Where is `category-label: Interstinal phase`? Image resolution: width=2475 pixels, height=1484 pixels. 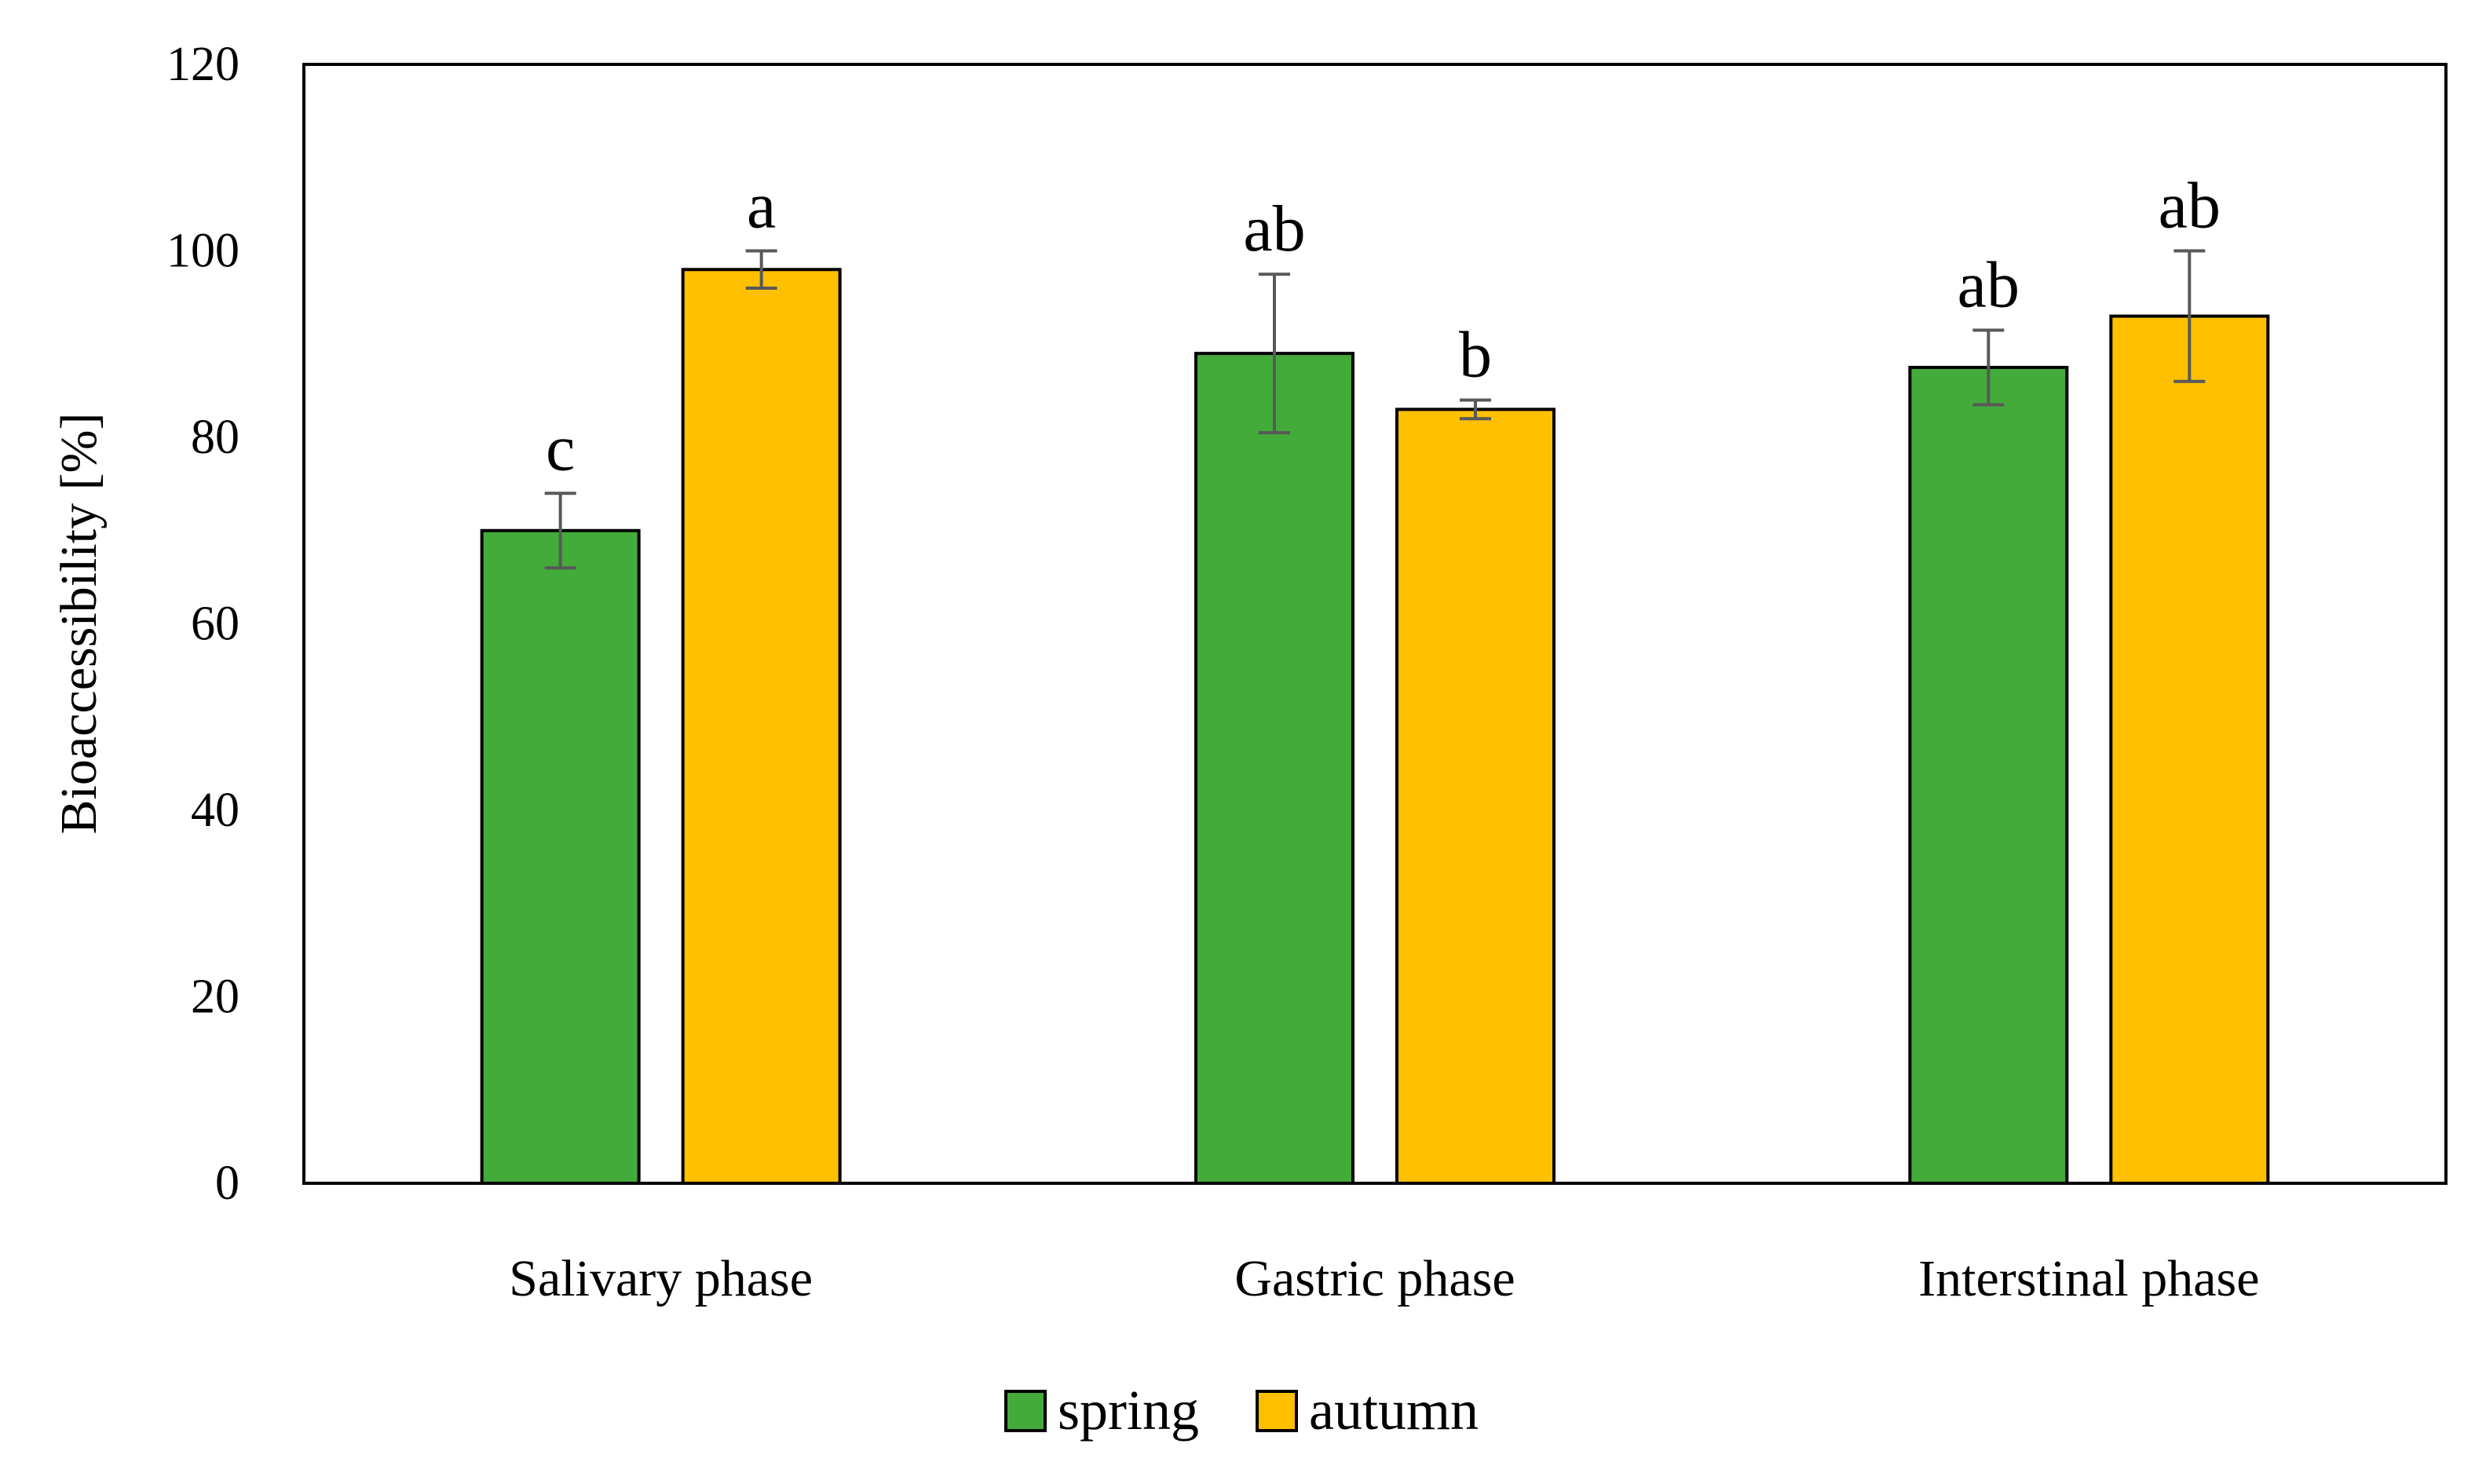 category-label: Interstinal phase is located at coordinates (2088, 1278).